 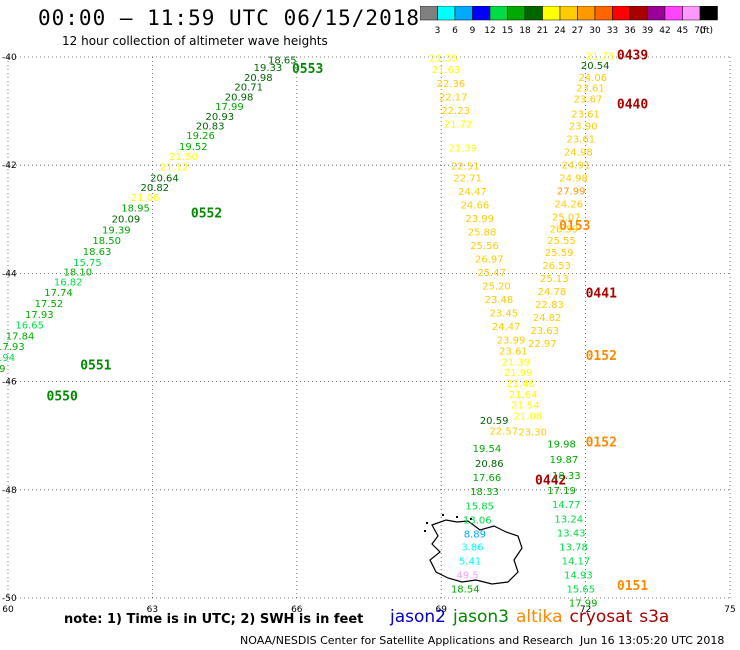 I want to click on colorbar-tick: 36, so click(x=630, y=31).